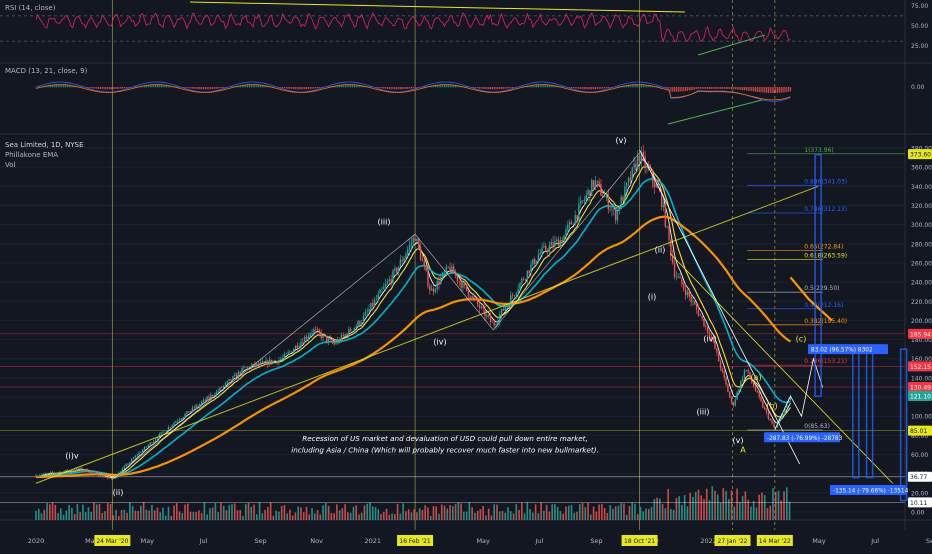 Image resolution: width=932 pixels, height=554 pixels. Describe the element at coordinates (44, 145) in the screenshot. I see `symbol-label: Sea Limited, 1D, NYSE` at that location.